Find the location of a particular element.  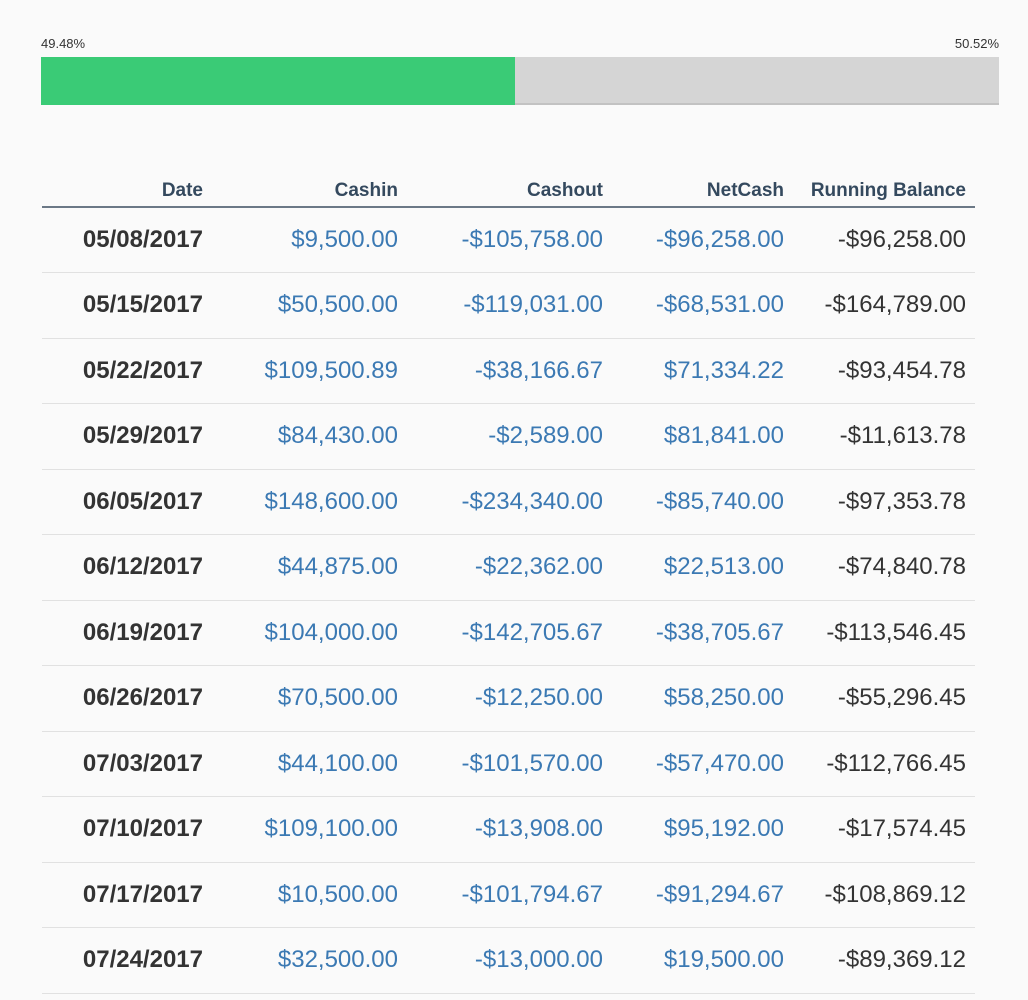

table-cell: 06/19/2017 is located at coordinates (126, 633).